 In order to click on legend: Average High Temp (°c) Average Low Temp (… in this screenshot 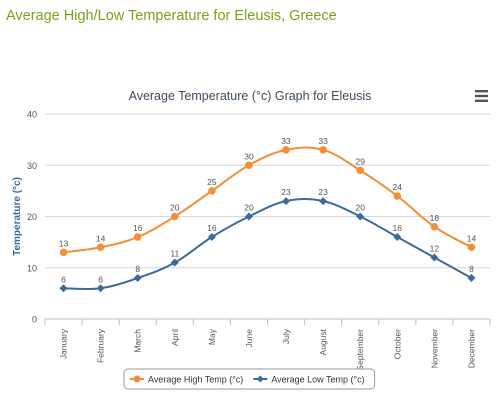, I will do `click(249, 379)`.